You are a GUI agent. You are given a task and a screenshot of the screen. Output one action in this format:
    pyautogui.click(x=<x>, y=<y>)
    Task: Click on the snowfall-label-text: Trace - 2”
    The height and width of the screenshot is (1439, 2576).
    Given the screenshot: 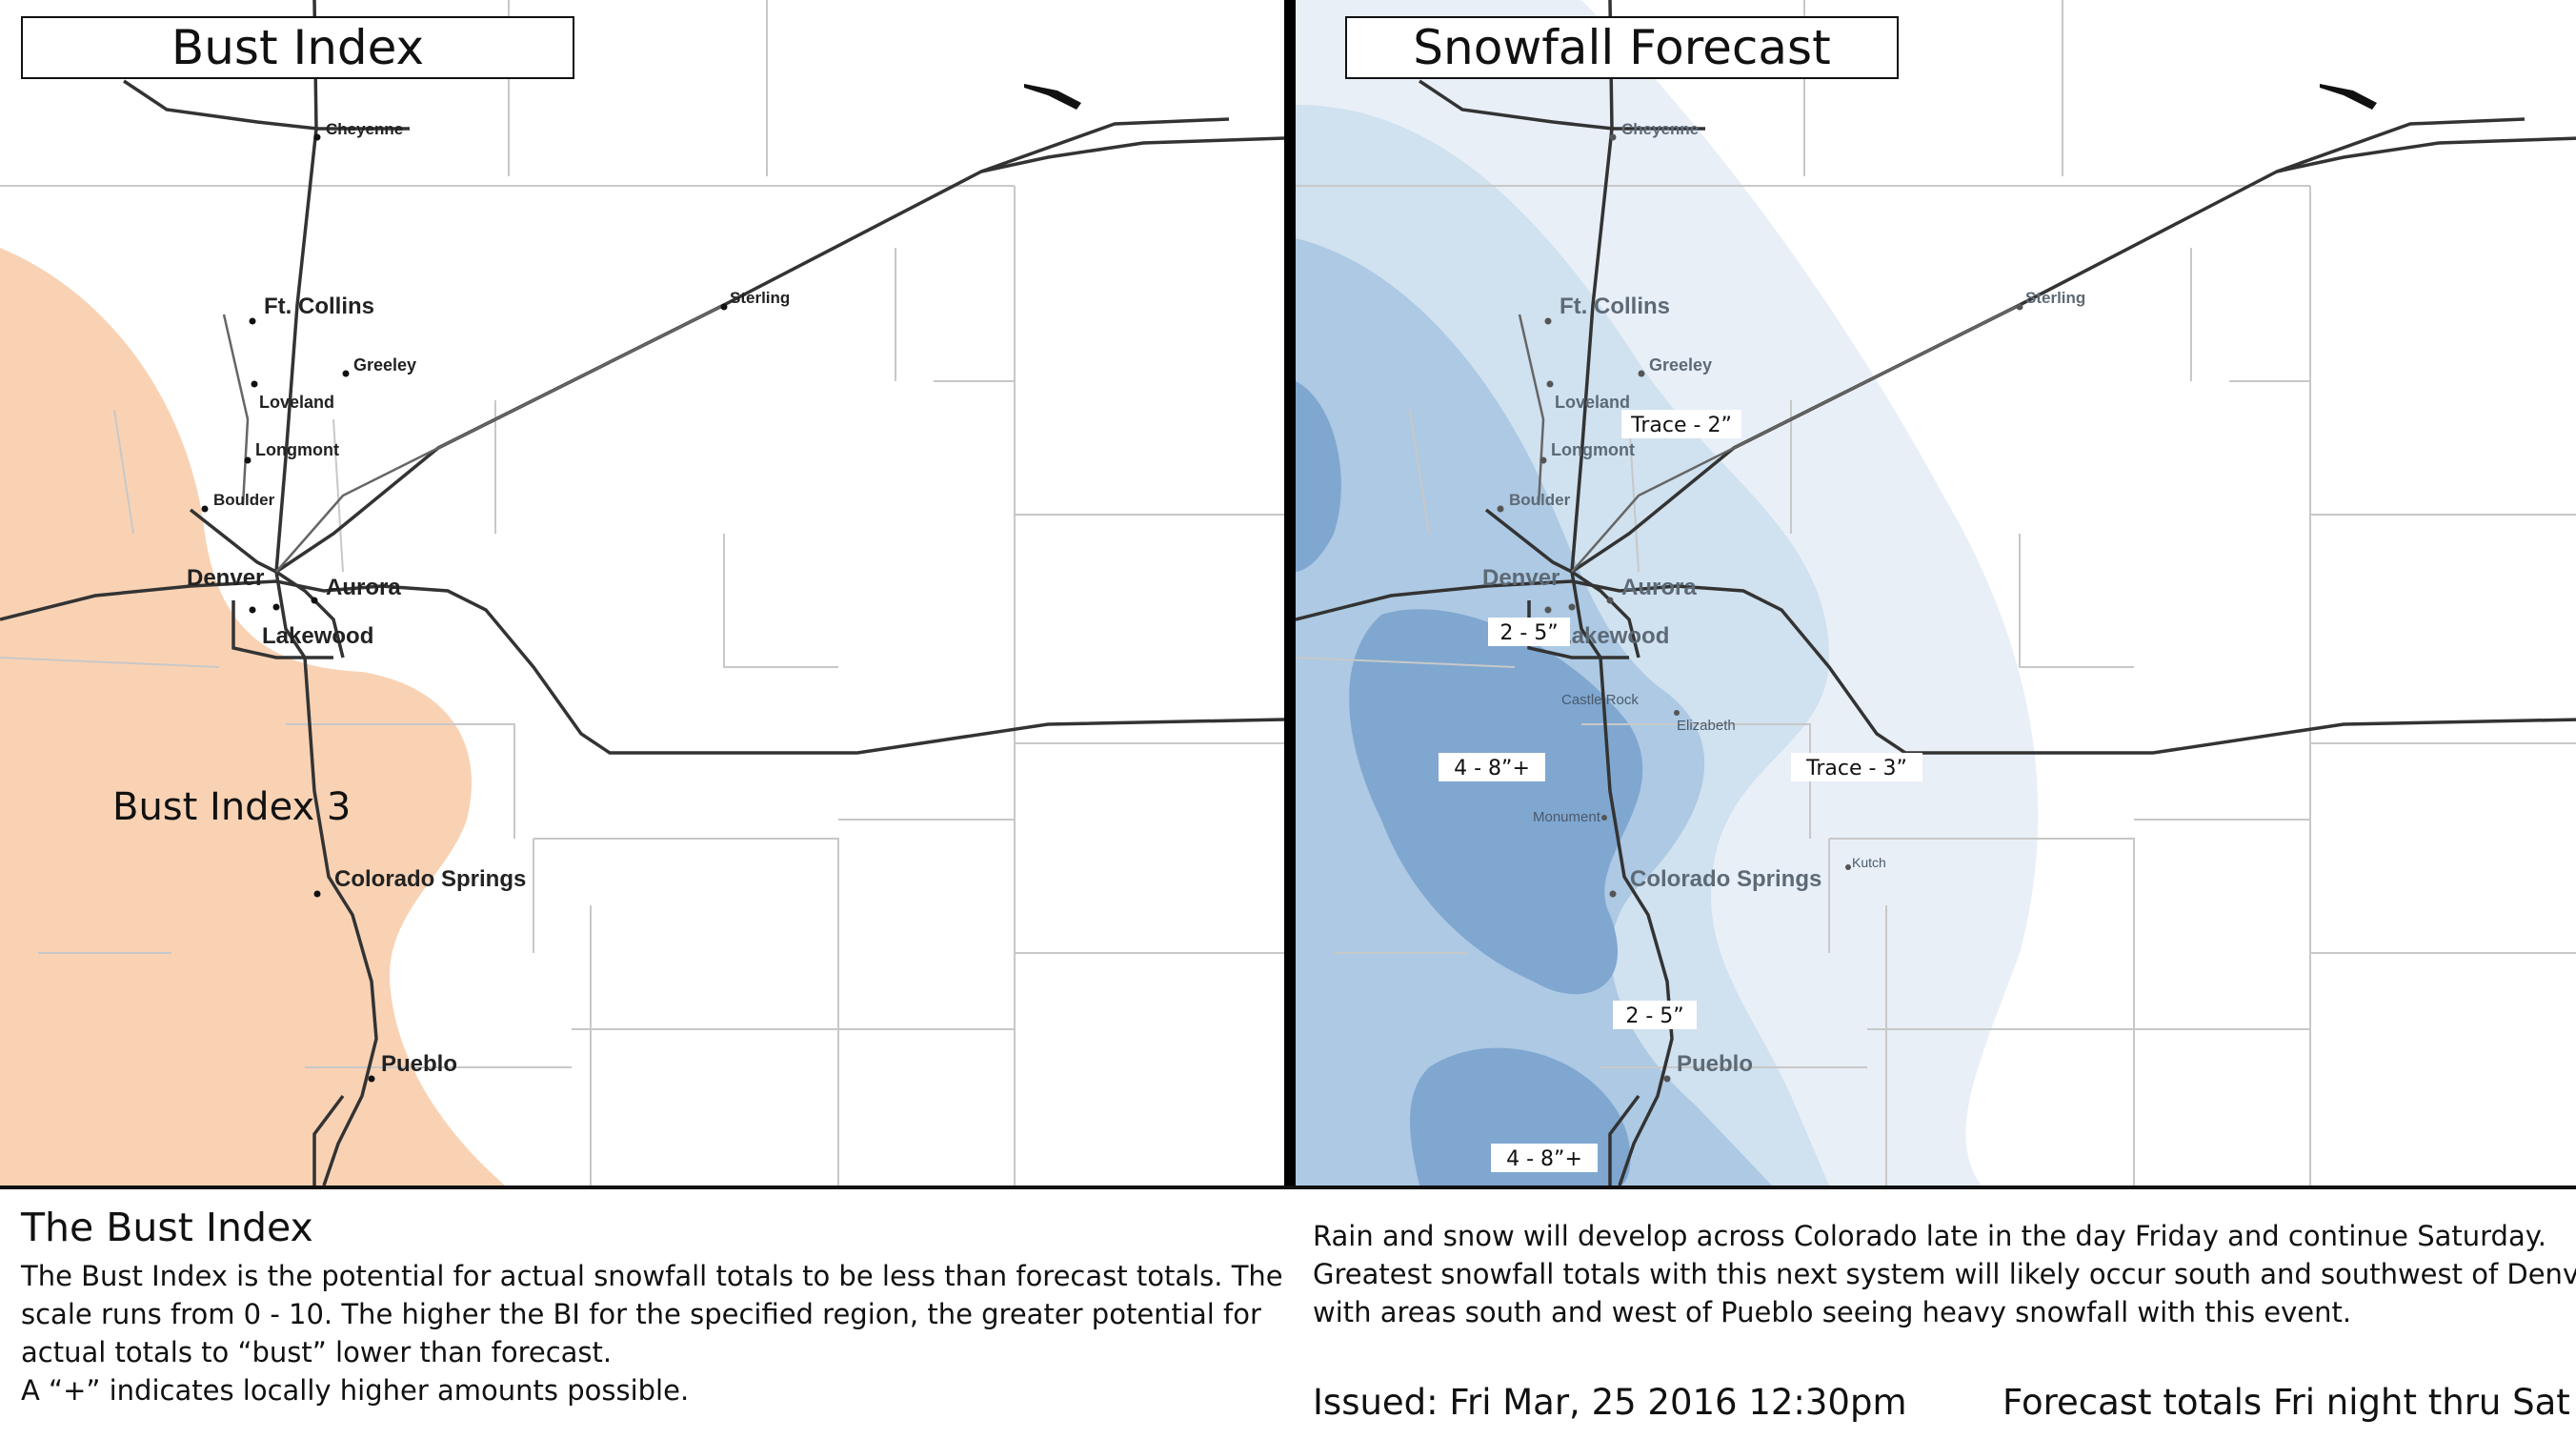 What is the action you would take?
    pyautogui.click(x=1681, y=426)
    